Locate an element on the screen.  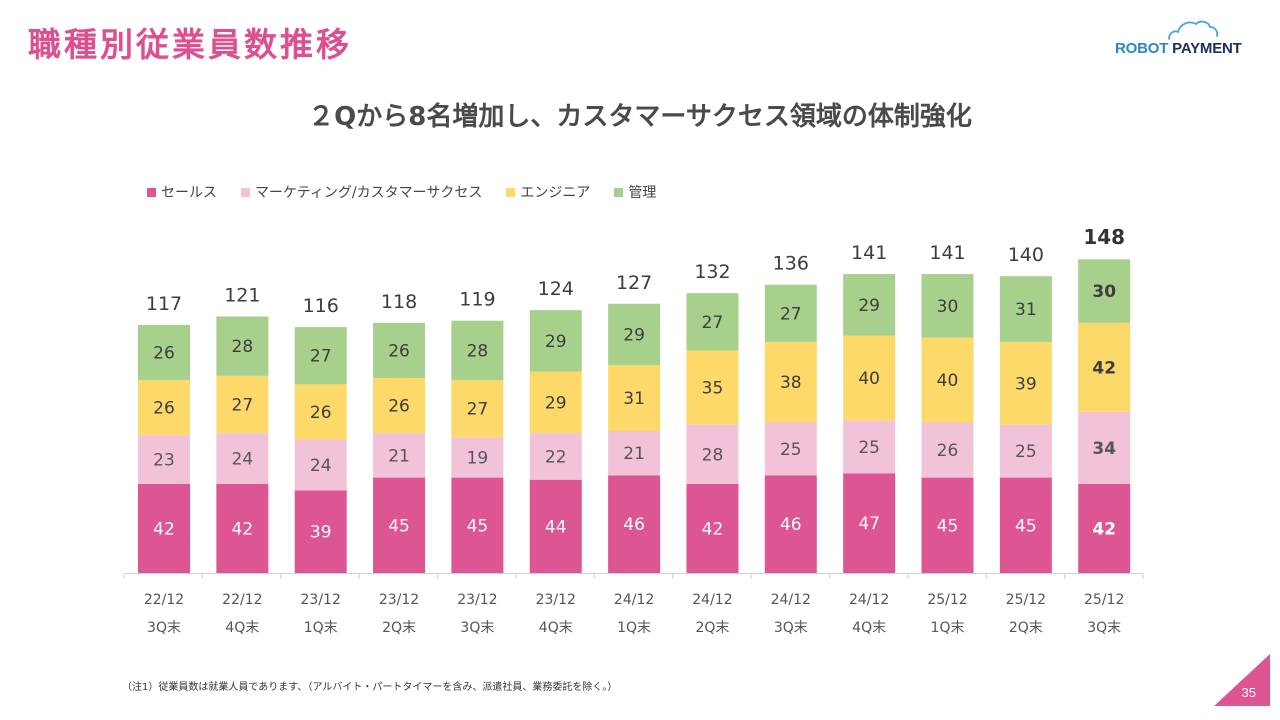
total-label: 132 is located at coordinates (712, 272).